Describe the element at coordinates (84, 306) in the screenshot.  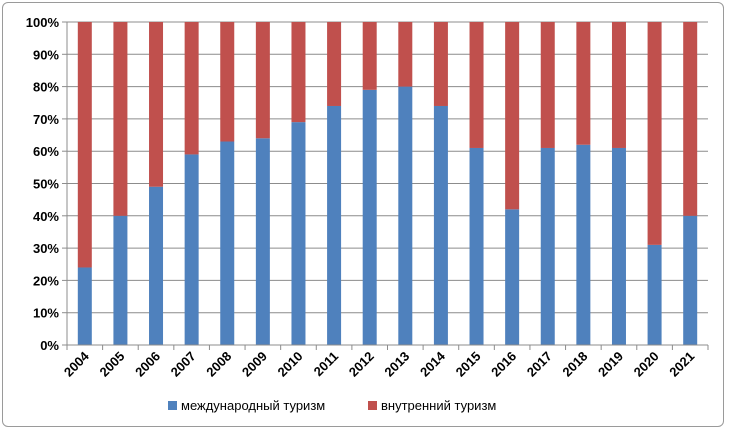
I see `bar-international-2004` at that location.